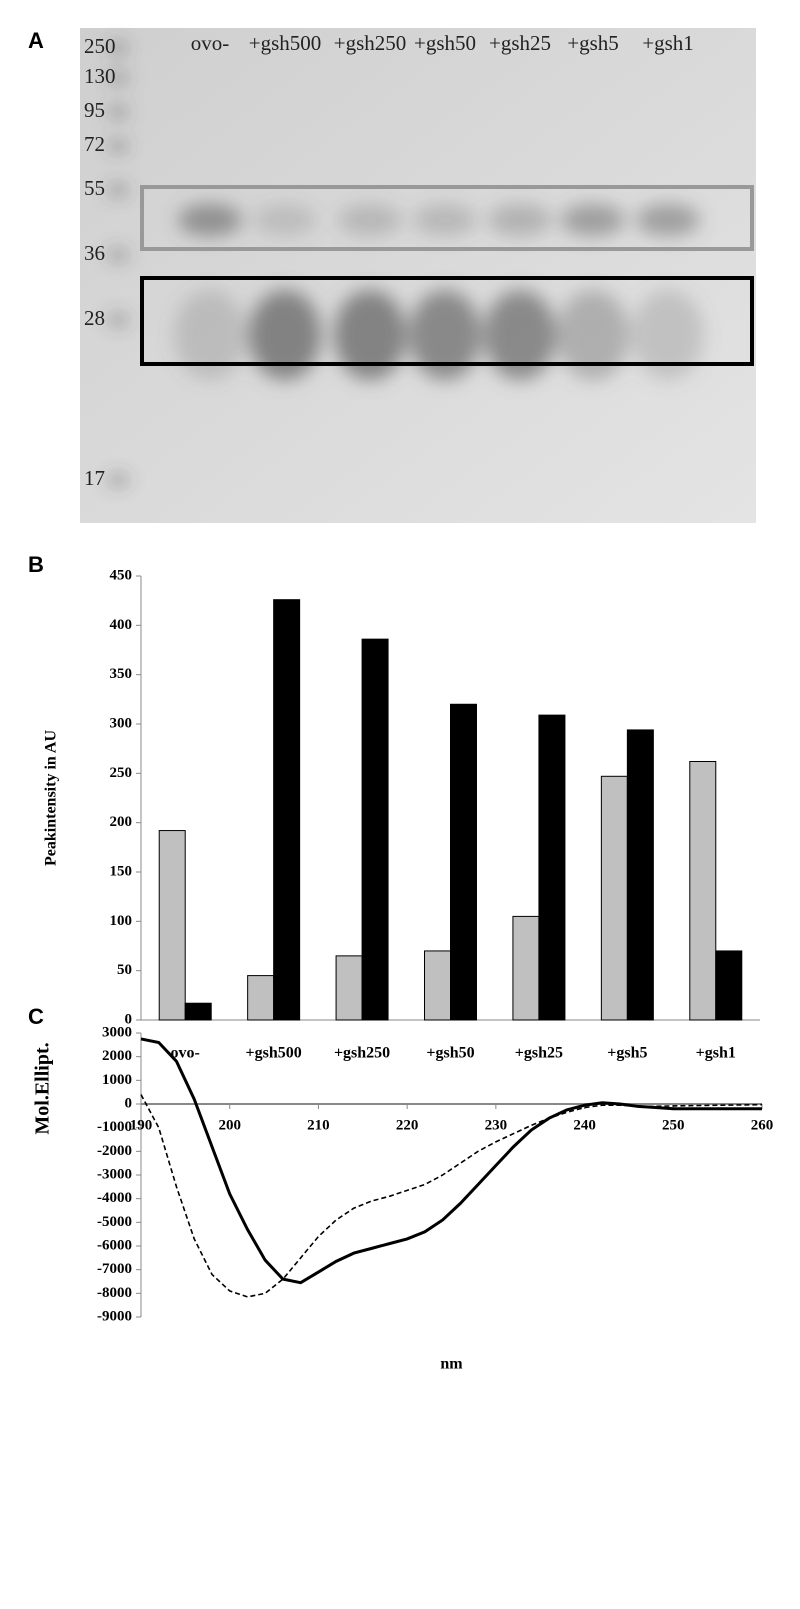 Image resolution: width=800 pixels, height=1609 pixels. Describe the element at coordinates (117, 1056) in the screenshot. I see `y-tick-label: 2000` at that location.